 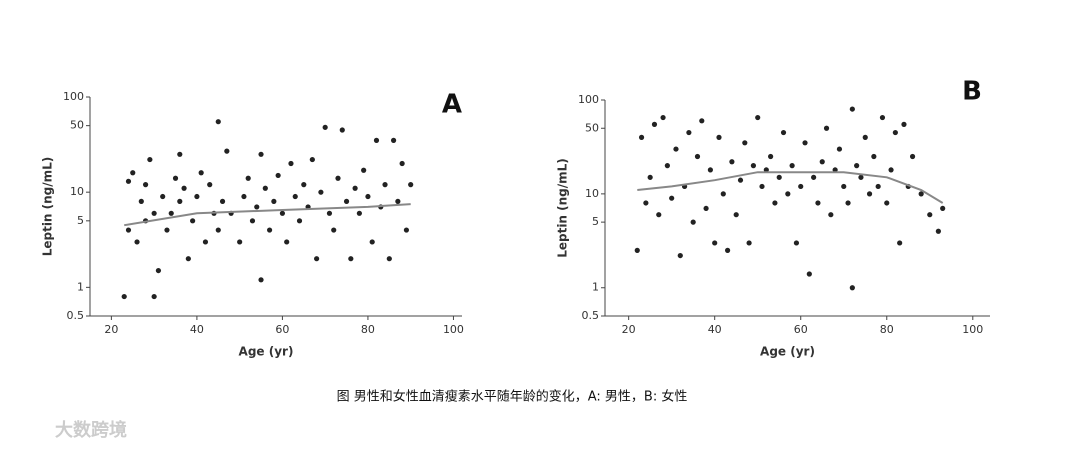 What do you see at coordinates (453, 329) in the screenshot?
I see `x-tick-label: 100` at bounding box center [453, 329].